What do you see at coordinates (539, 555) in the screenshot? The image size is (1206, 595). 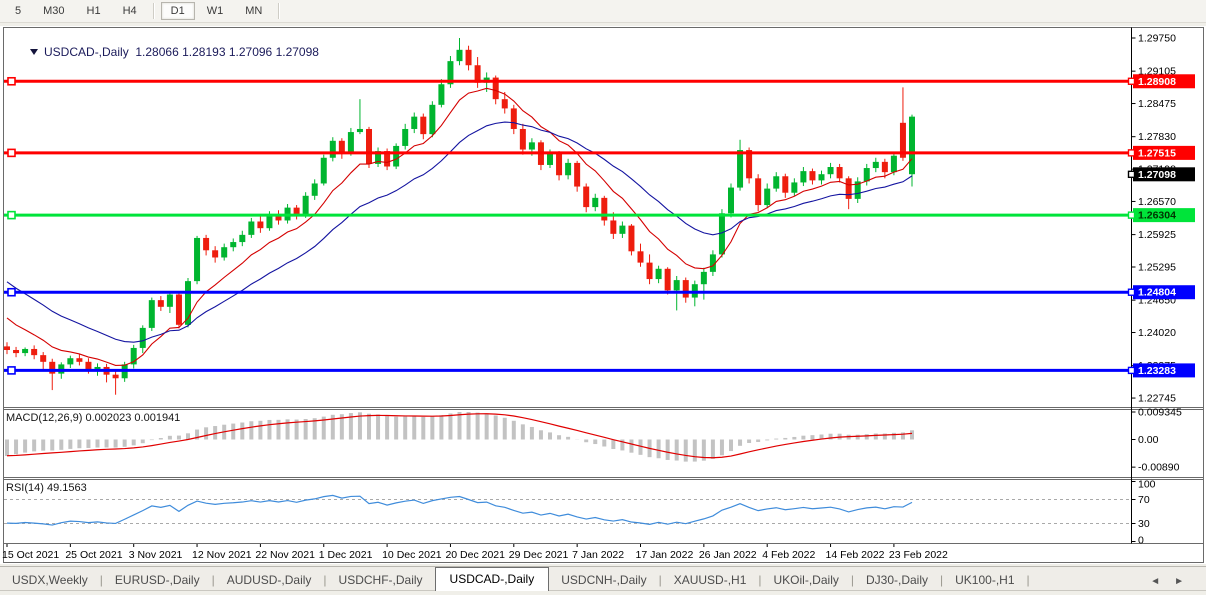 I see `svg-text: 29 Dec 2021` at bounding box center [539, 555].